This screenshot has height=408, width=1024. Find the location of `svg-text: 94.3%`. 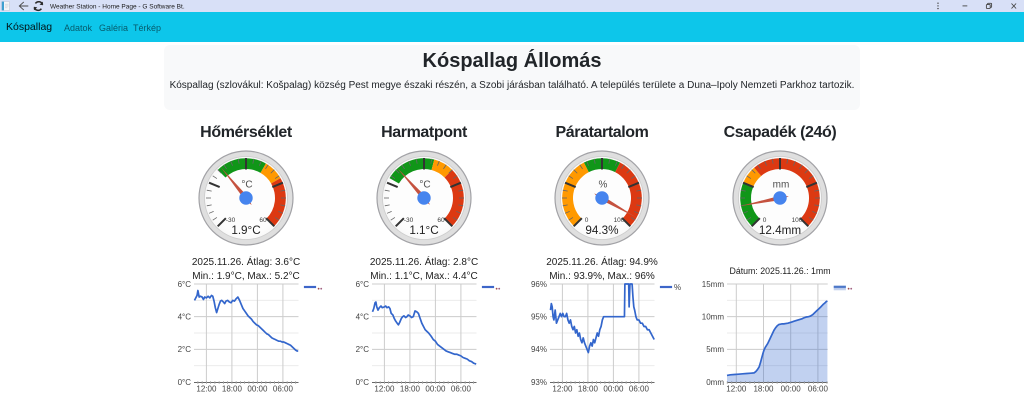

svg-text: 94.3% is located at coordinates (601, 230).